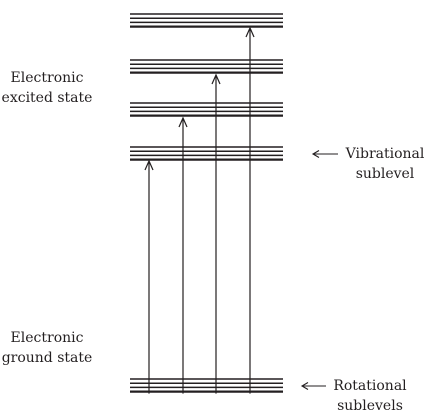 This screenshot has width=428, height=418. Describe the element at coordinates (47, 78) in the screenshot. I see `excited-state-label-line-1: Electronic` at that location.